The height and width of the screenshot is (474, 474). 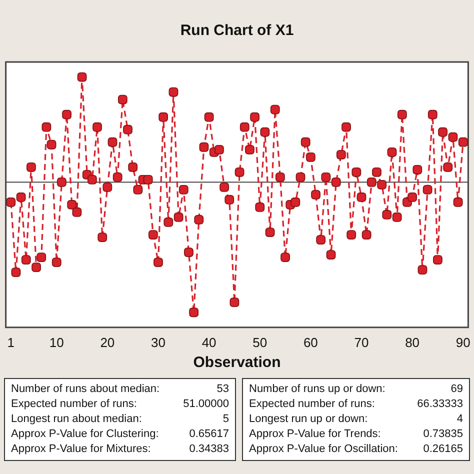 What do you see at coordinates (120, 449) in the screenshot?
I see `text: Approx P-Value for Mixtures: 0.34383` at bounding box center [120, 449].